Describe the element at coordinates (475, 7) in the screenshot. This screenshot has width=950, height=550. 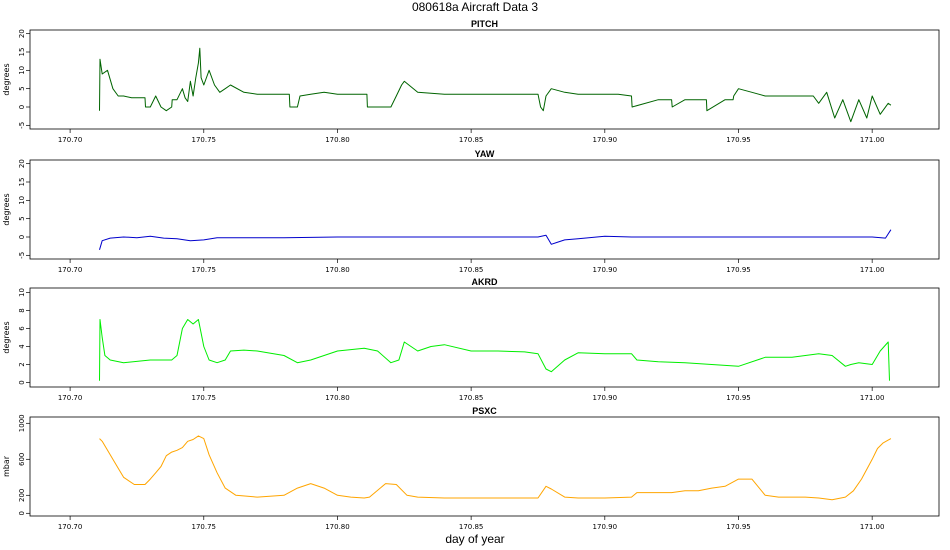
I see `figure-title: 080618a Aircraft Data 3` at that location.